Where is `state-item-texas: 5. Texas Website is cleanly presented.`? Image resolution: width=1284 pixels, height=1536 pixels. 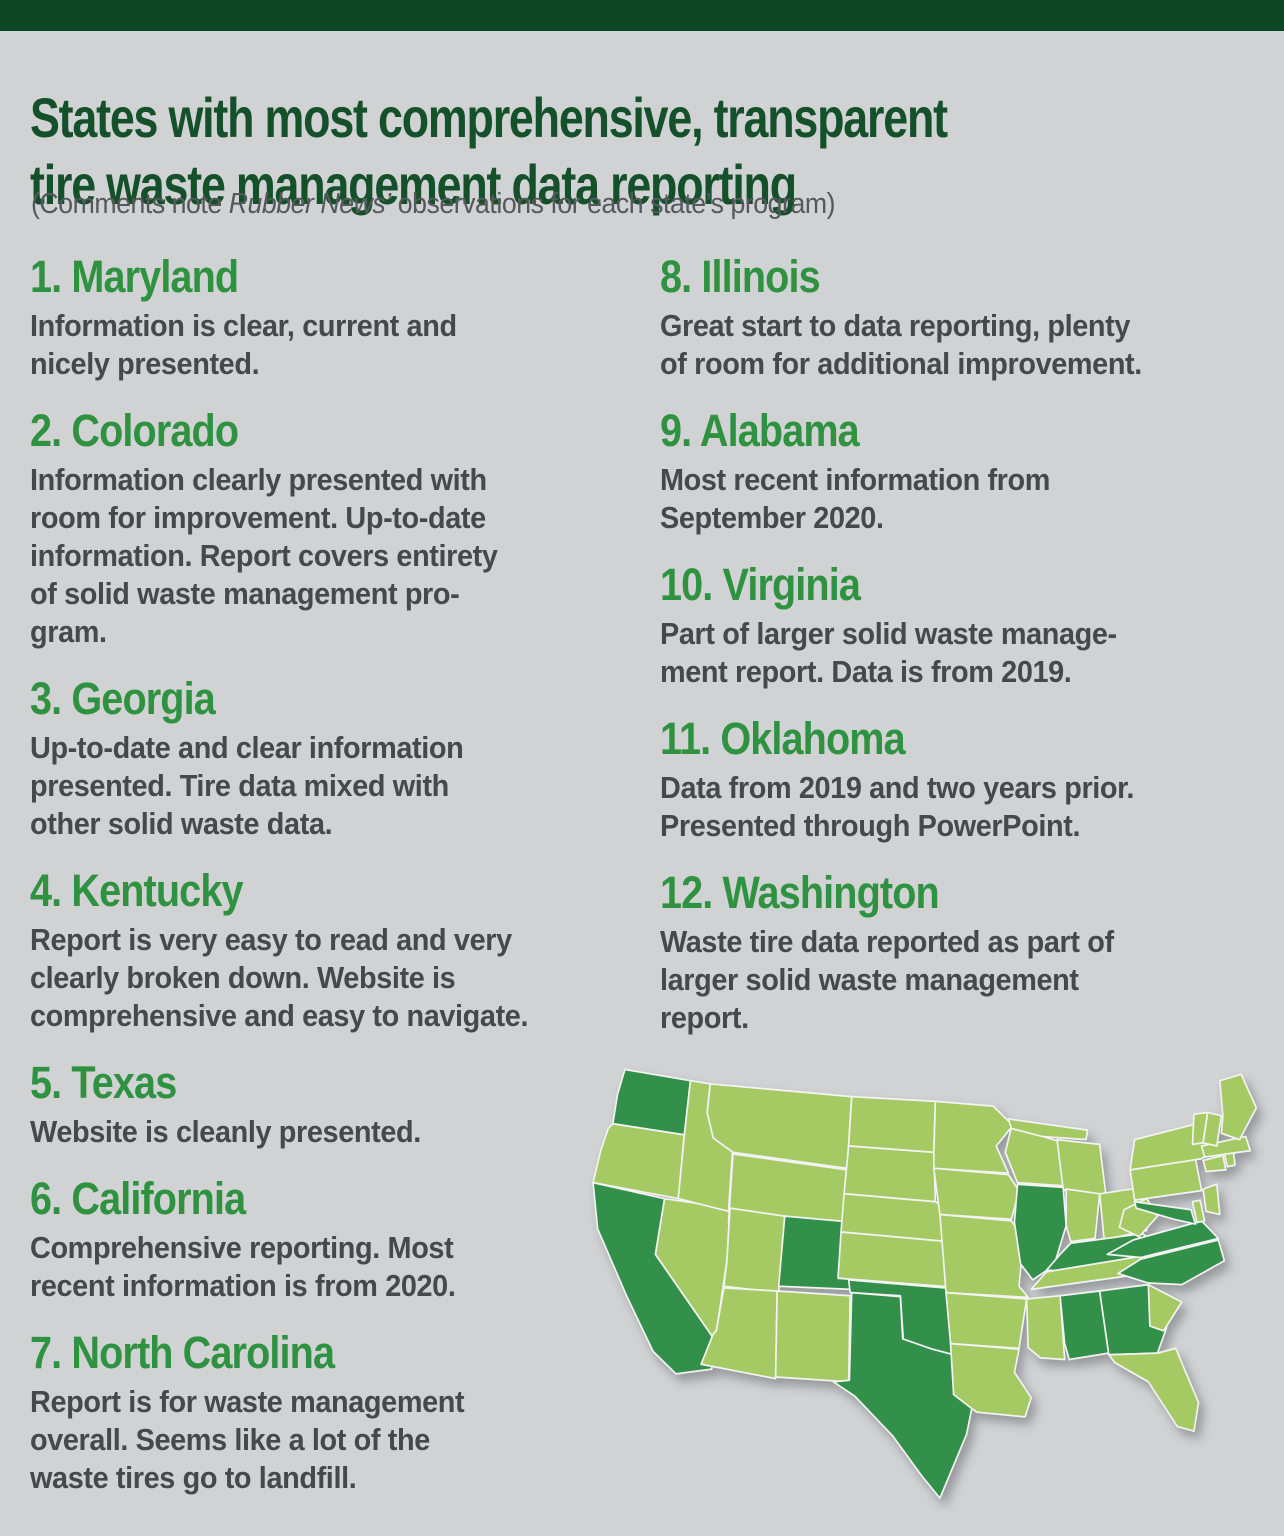
state-item-texas: 5. Texas Website is cleanly presented. is located at coordinates (335, 1105).